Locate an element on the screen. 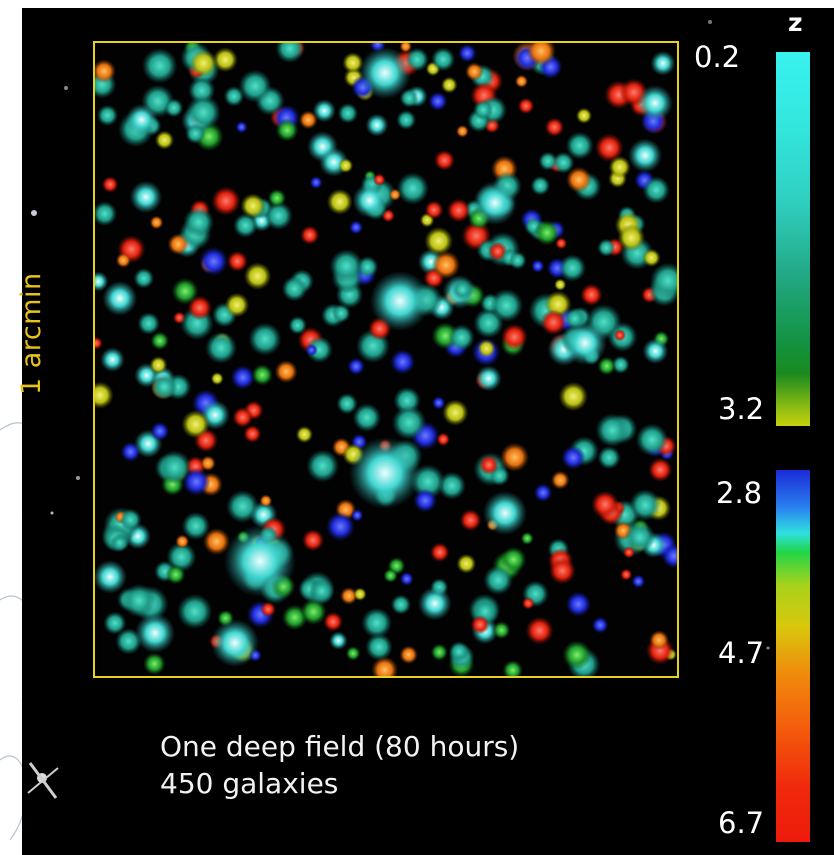 The width and height of the screenshot is (834, 855). caption: One deep field (80 hours) 450 galaxies is located at coordinates (339, 765).